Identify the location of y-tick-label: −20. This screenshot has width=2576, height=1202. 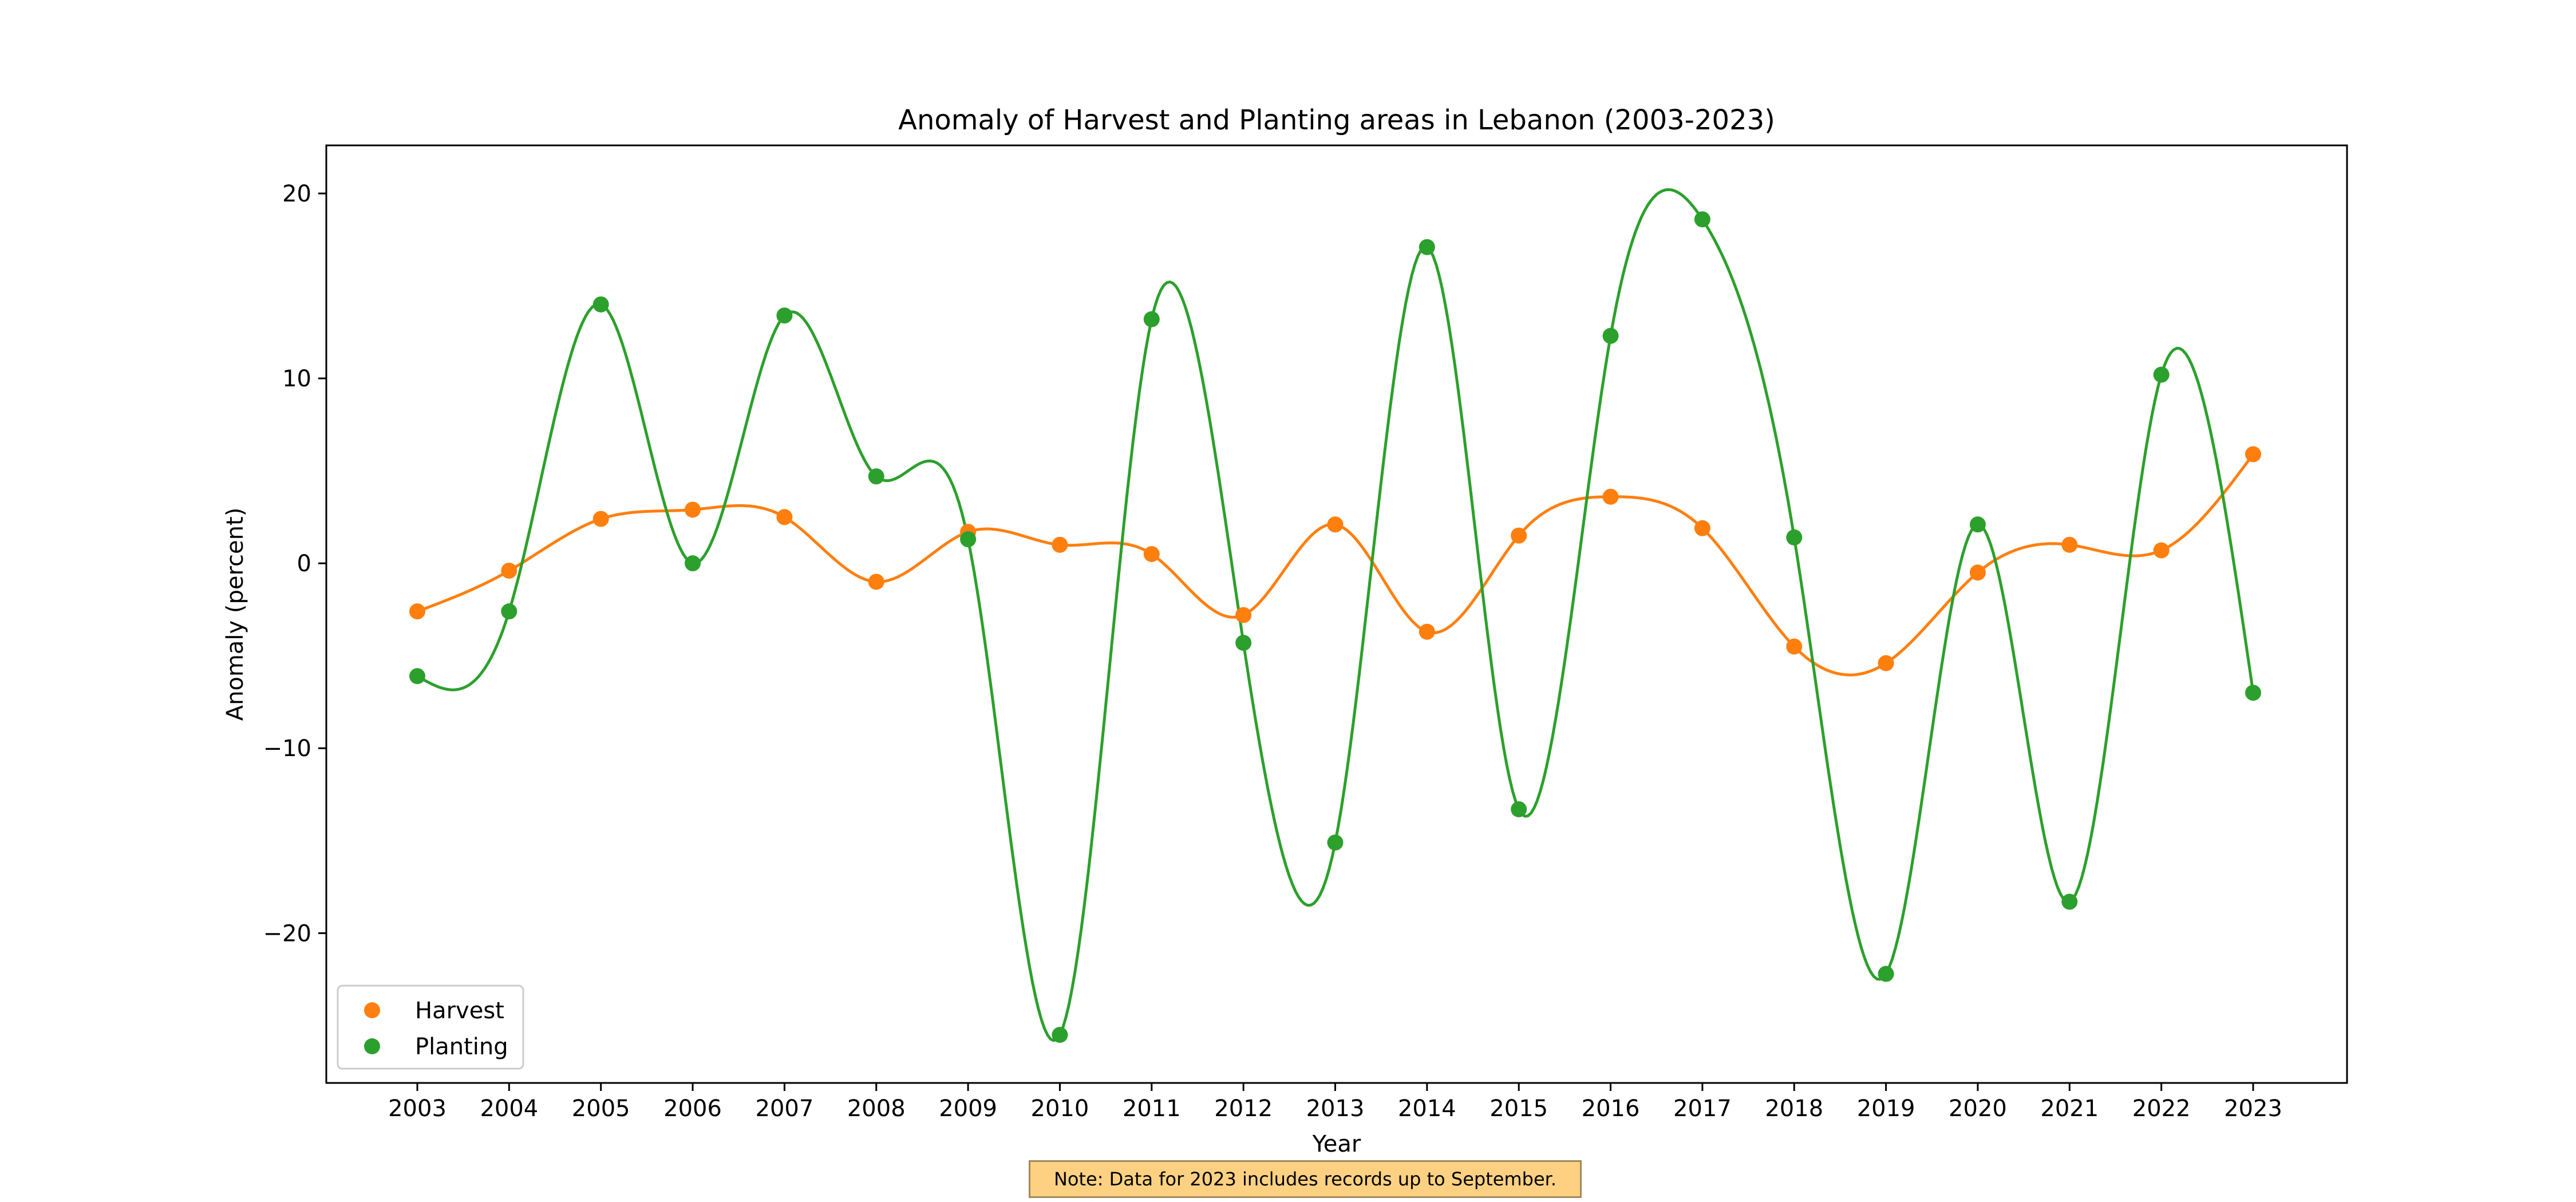
(287, 934).